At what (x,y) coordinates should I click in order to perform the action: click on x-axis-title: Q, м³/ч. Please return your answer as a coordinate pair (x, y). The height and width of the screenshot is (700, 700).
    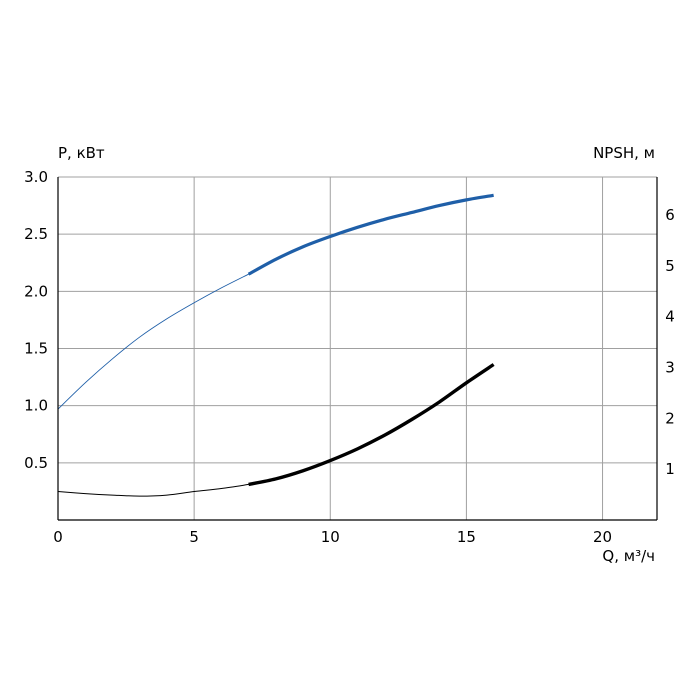
    Looking at the image, I should click on (628, 556).